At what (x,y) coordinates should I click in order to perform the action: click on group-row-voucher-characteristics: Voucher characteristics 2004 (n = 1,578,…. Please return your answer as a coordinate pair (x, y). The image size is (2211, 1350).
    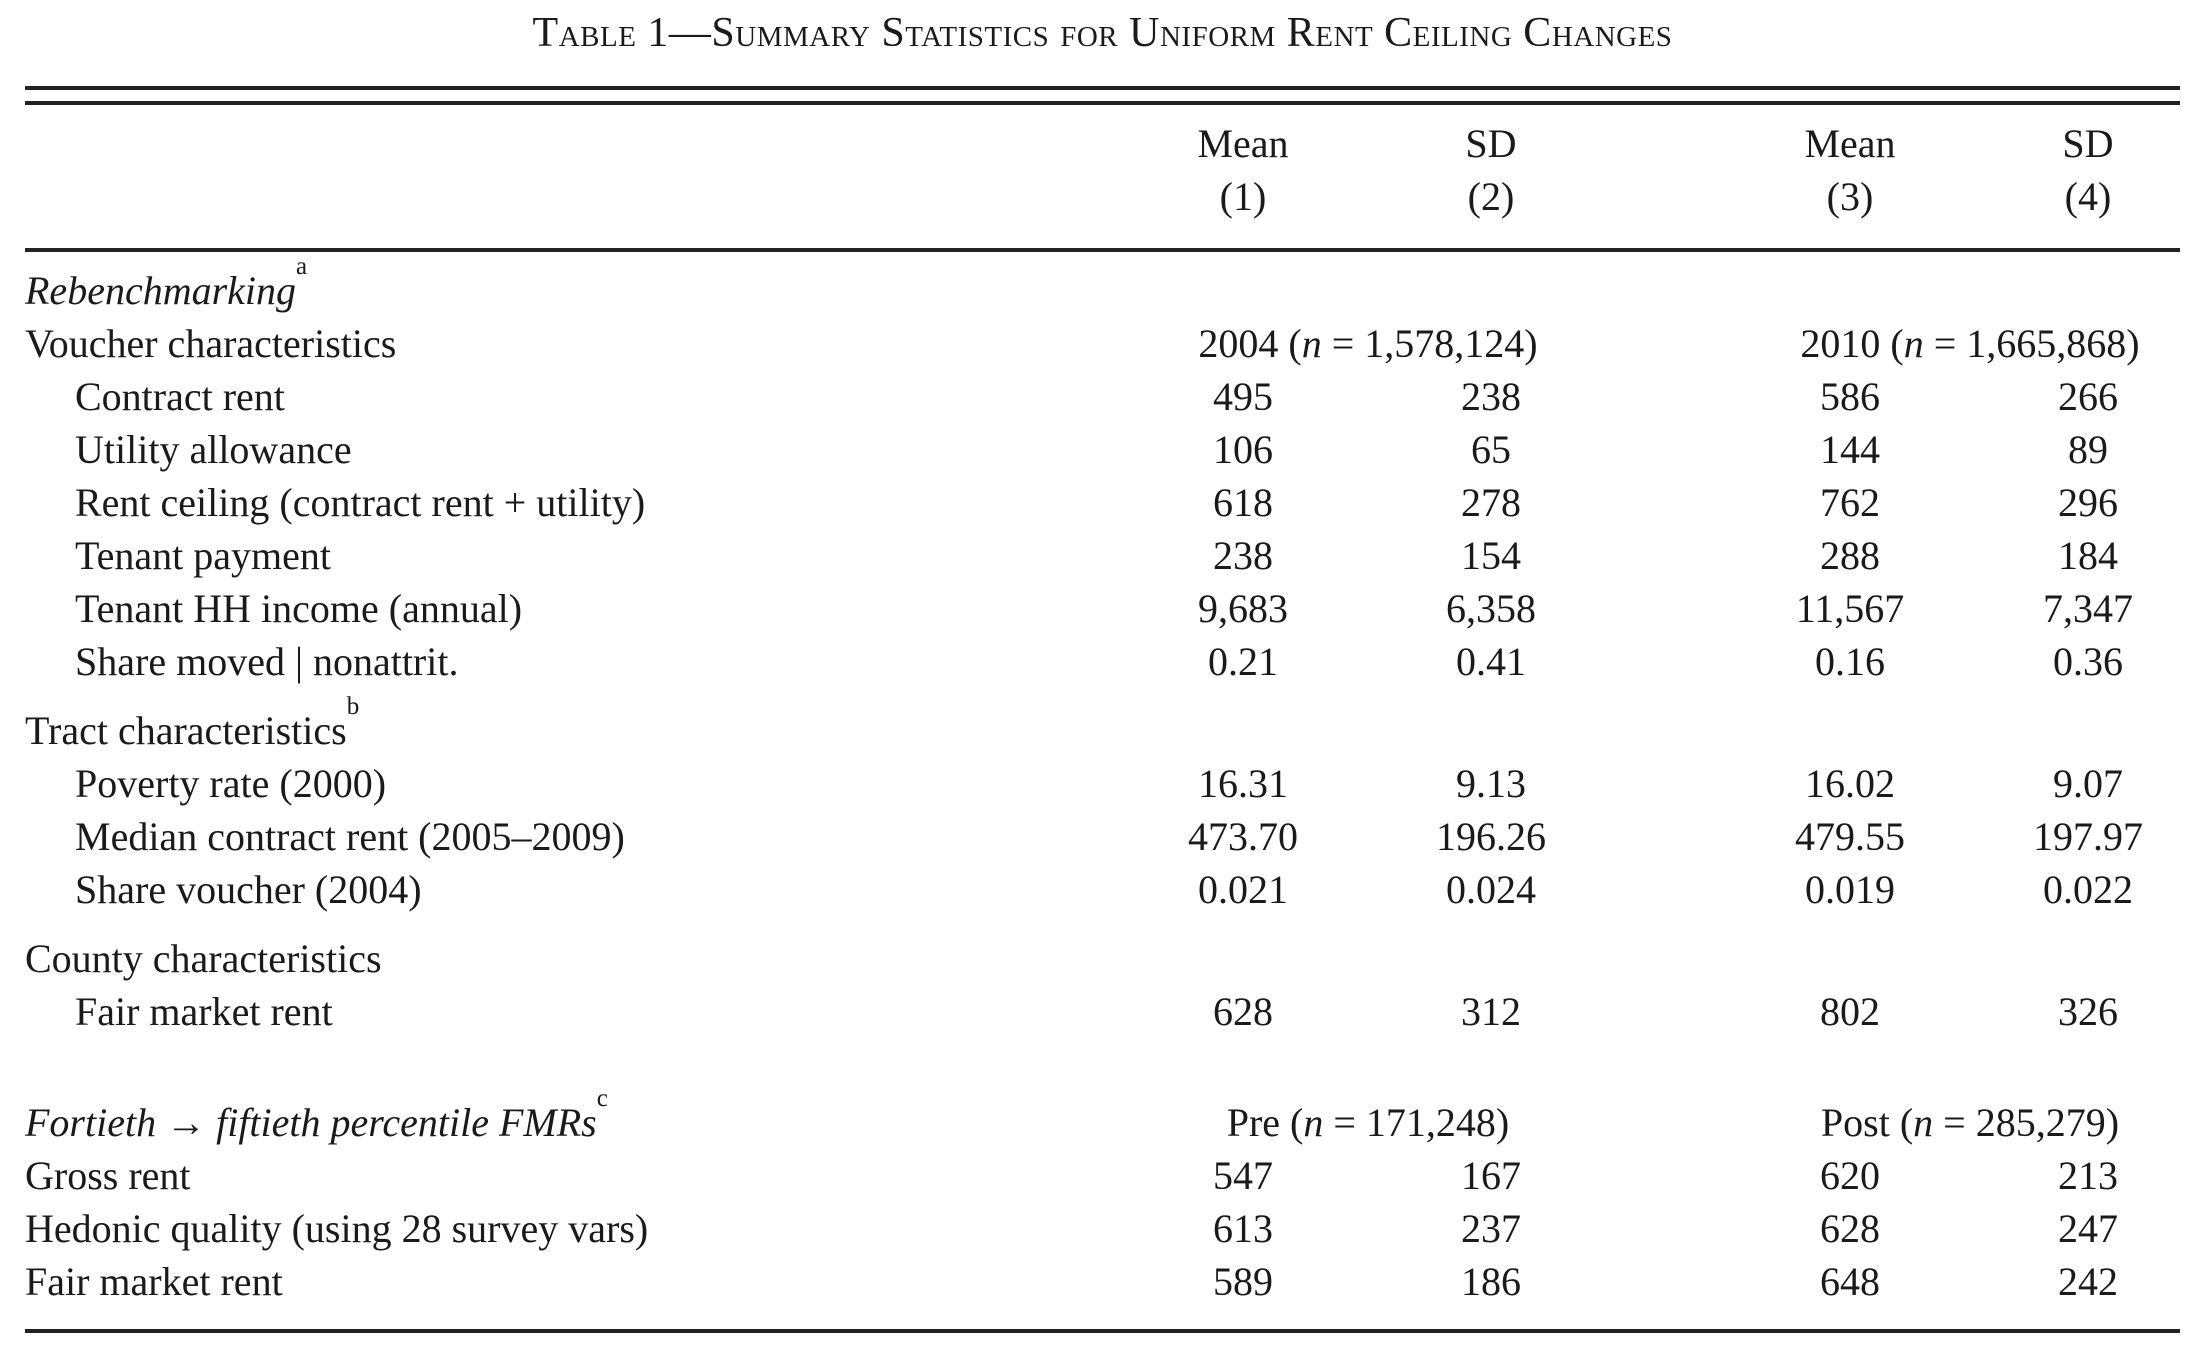
    Looking at the image, I should click on (1102, 343).